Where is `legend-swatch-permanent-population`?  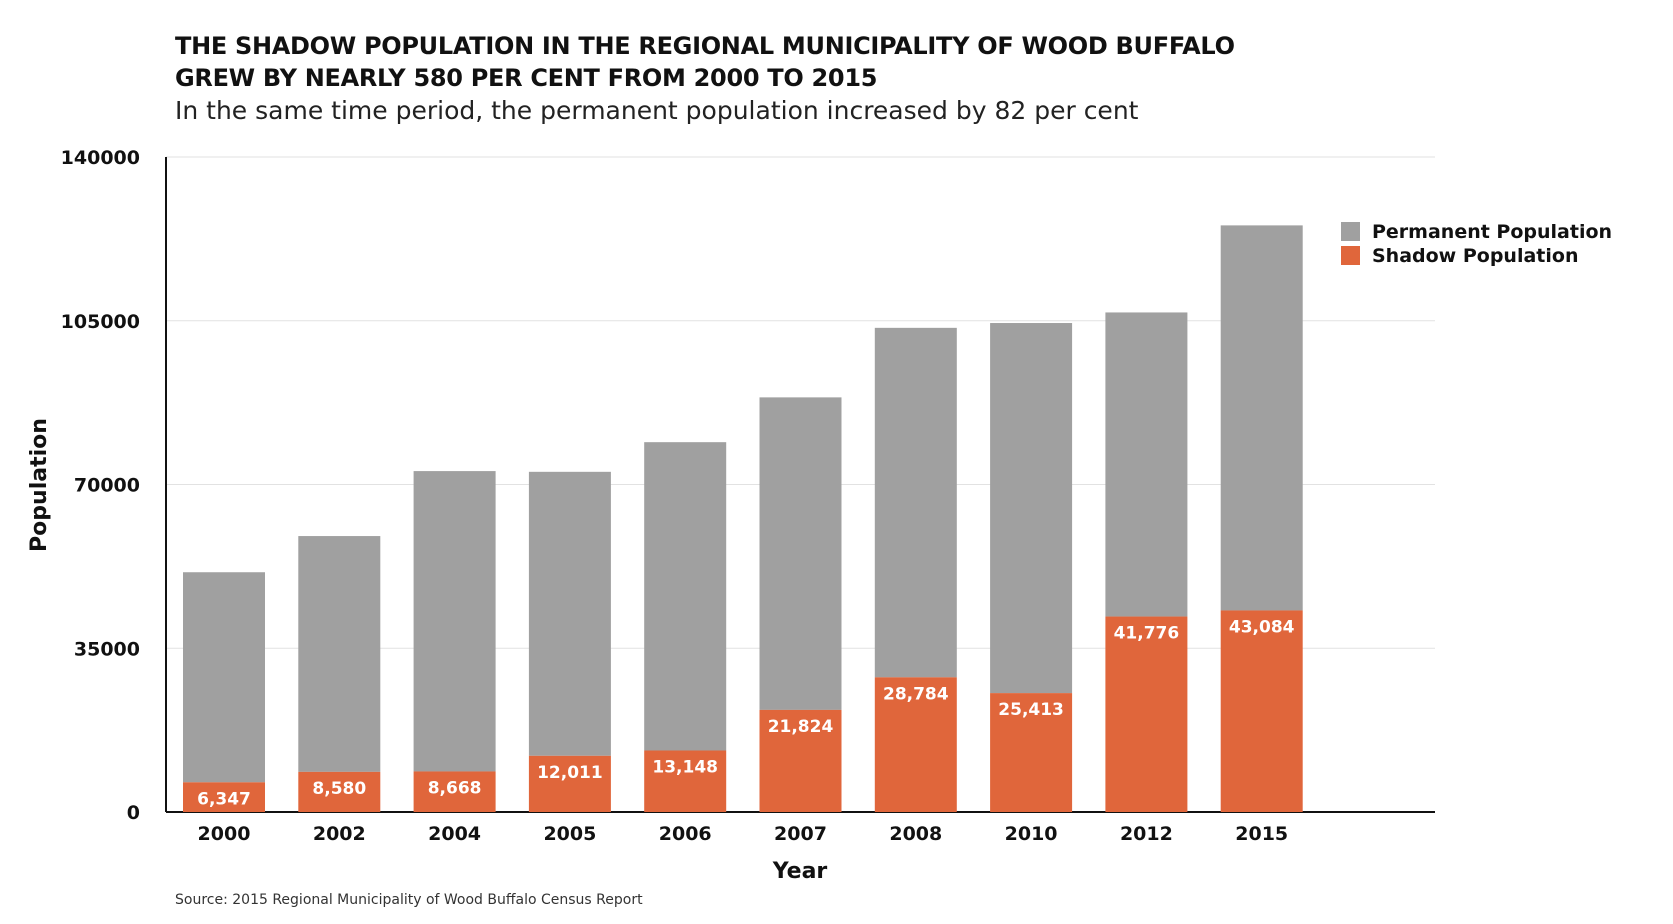
legend-swatch-permanent-population is located at coordinates (1350, 231).